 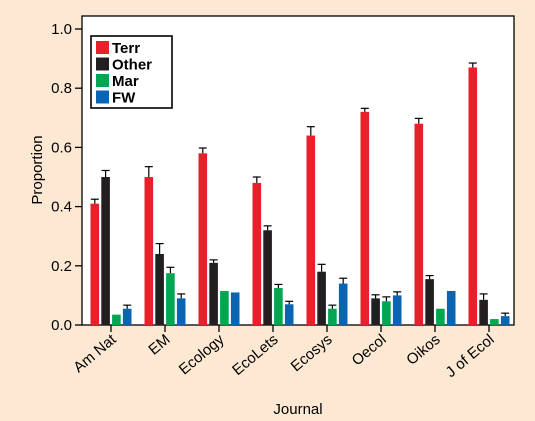 I want to click on legend-label-mar: Mar, so click(x=125, y=81).